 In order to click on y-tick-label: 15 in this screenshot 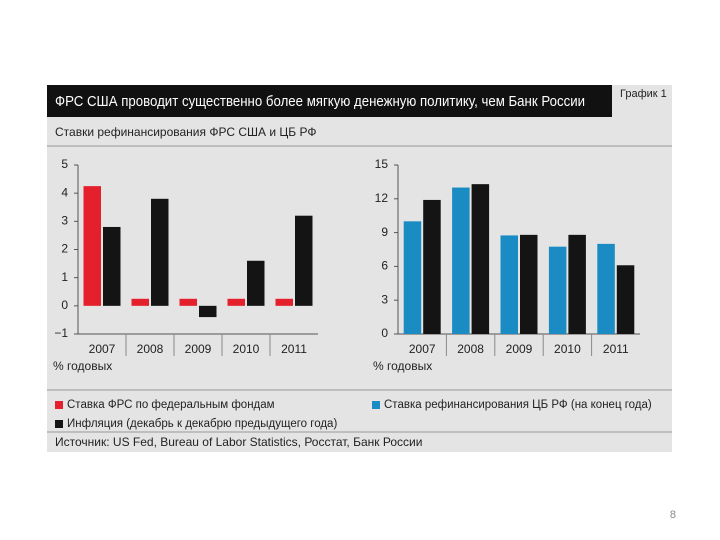, I will do `click(382, 164)`.